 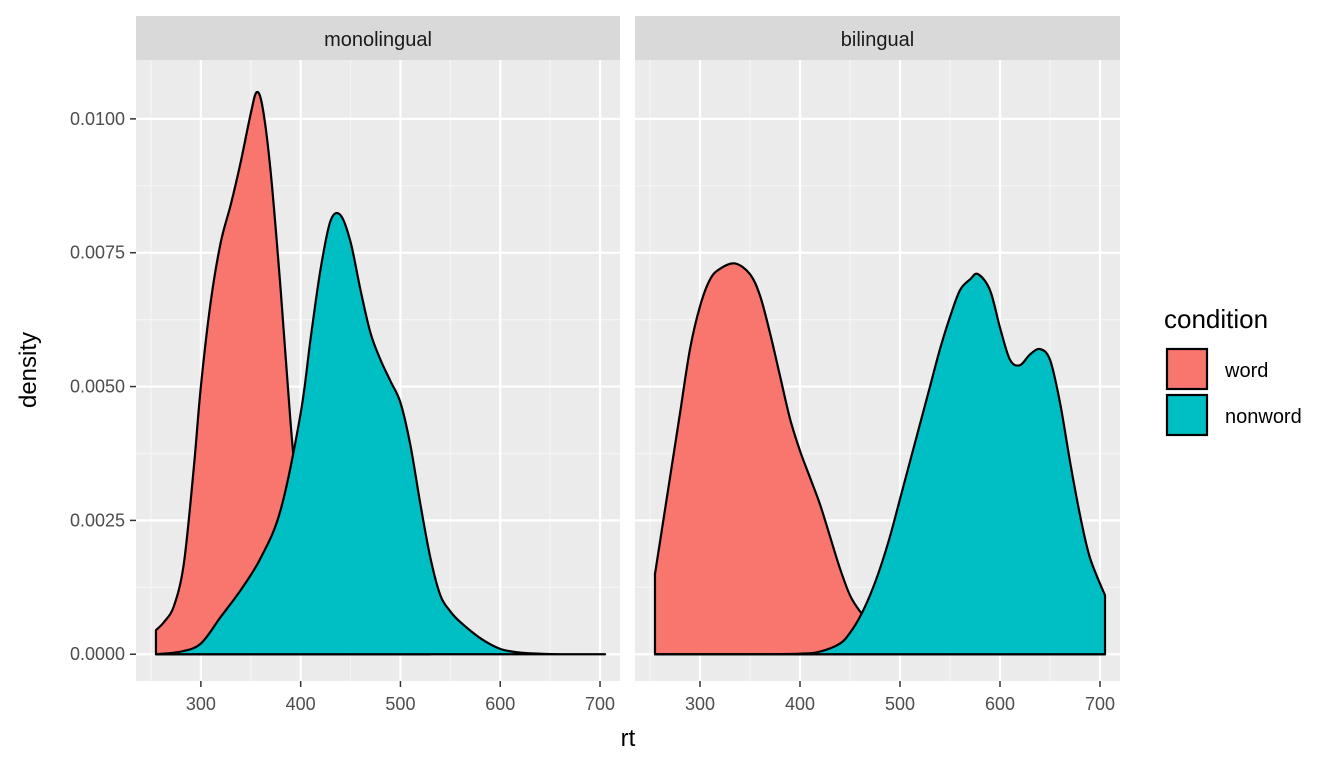 What do you see at coordinates (97, 119) in the screenshot?
I see `y-tick-label: 0.0100` at bounding box center [97, 119].